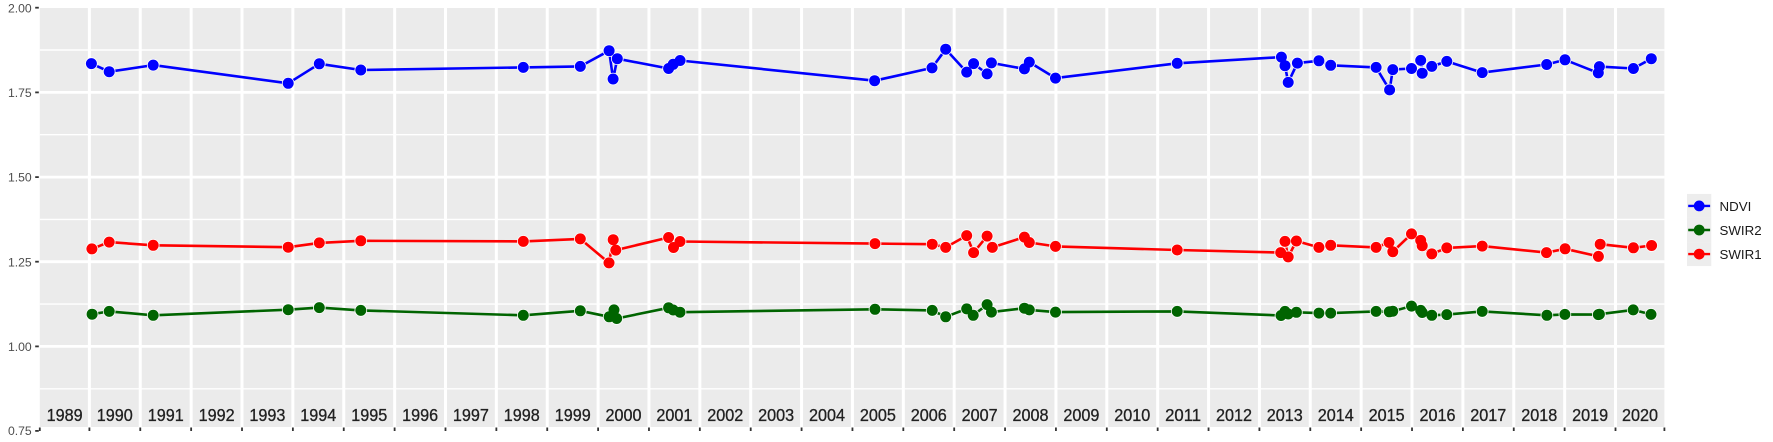  Describe the element at coordinates (1438, 415) in the screenshot. I see `svg-text: 2016` at that location.